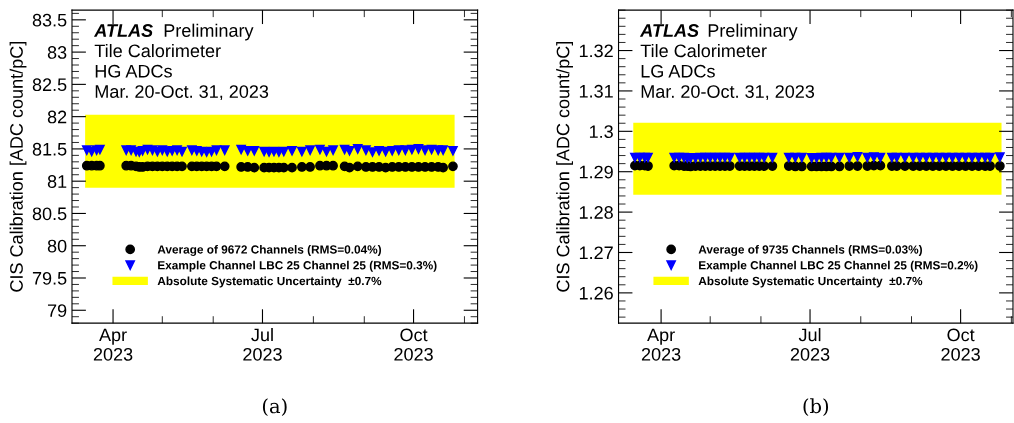  Describe the element at coordinates (838, 266) in the screenshot. I see `legend-label: Example Channel LBC 25 Channel 25 (RMS=0.2%)` at that location.